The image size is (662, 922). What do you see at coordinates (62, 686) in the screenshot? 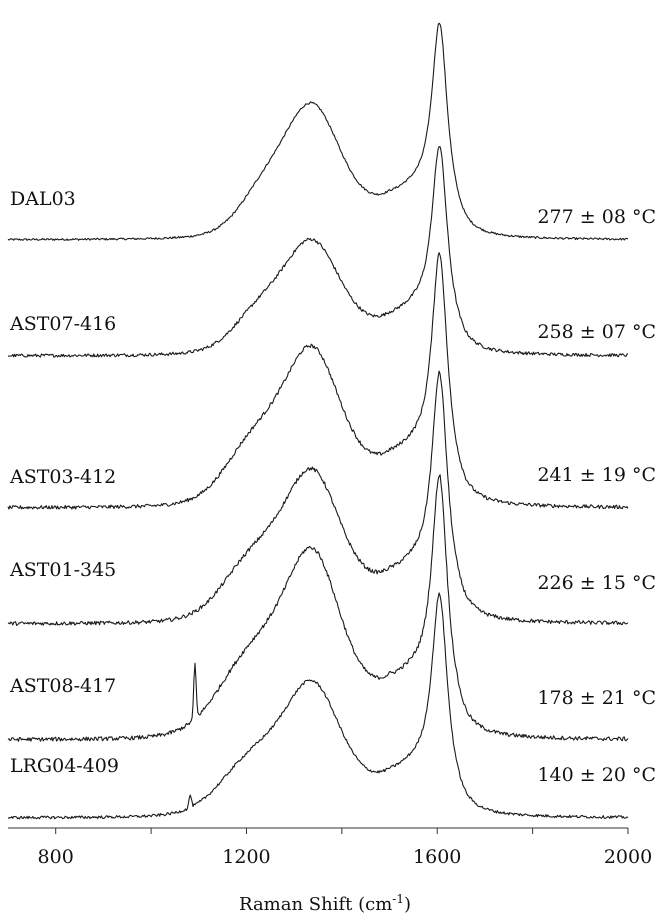
I see `sample-label: AST08-417` at bounding box center [62, 686].